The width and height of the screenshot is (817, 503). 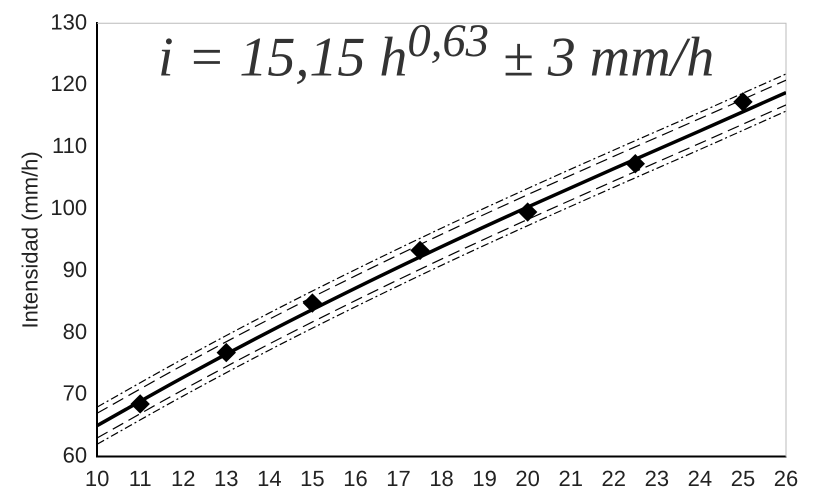 What do you see at coordinates (75, 331) in the screenshot?
I see `y-tick-label: 80` at bounding box center [75, 331].